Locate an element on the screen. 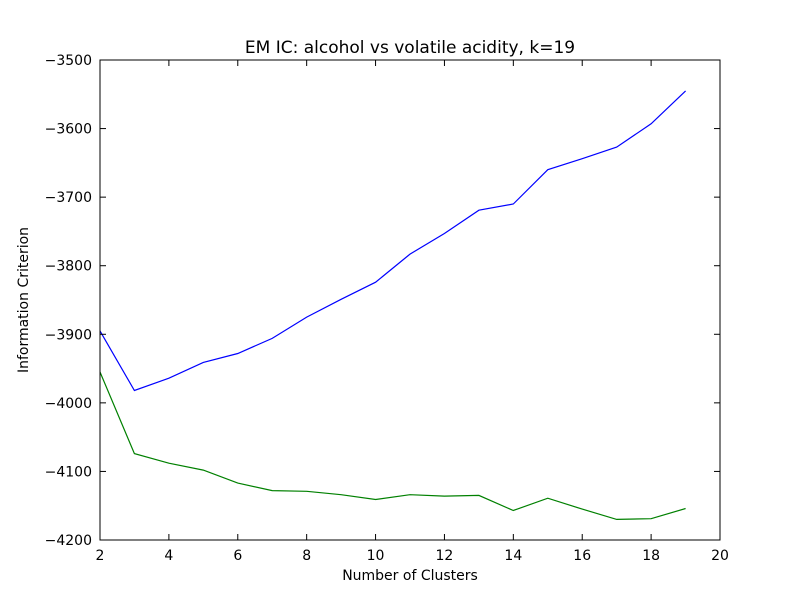 The height and width of the screenshot is (600, 800). y-tick-label: −3800 is located at coordinates (68, 267).